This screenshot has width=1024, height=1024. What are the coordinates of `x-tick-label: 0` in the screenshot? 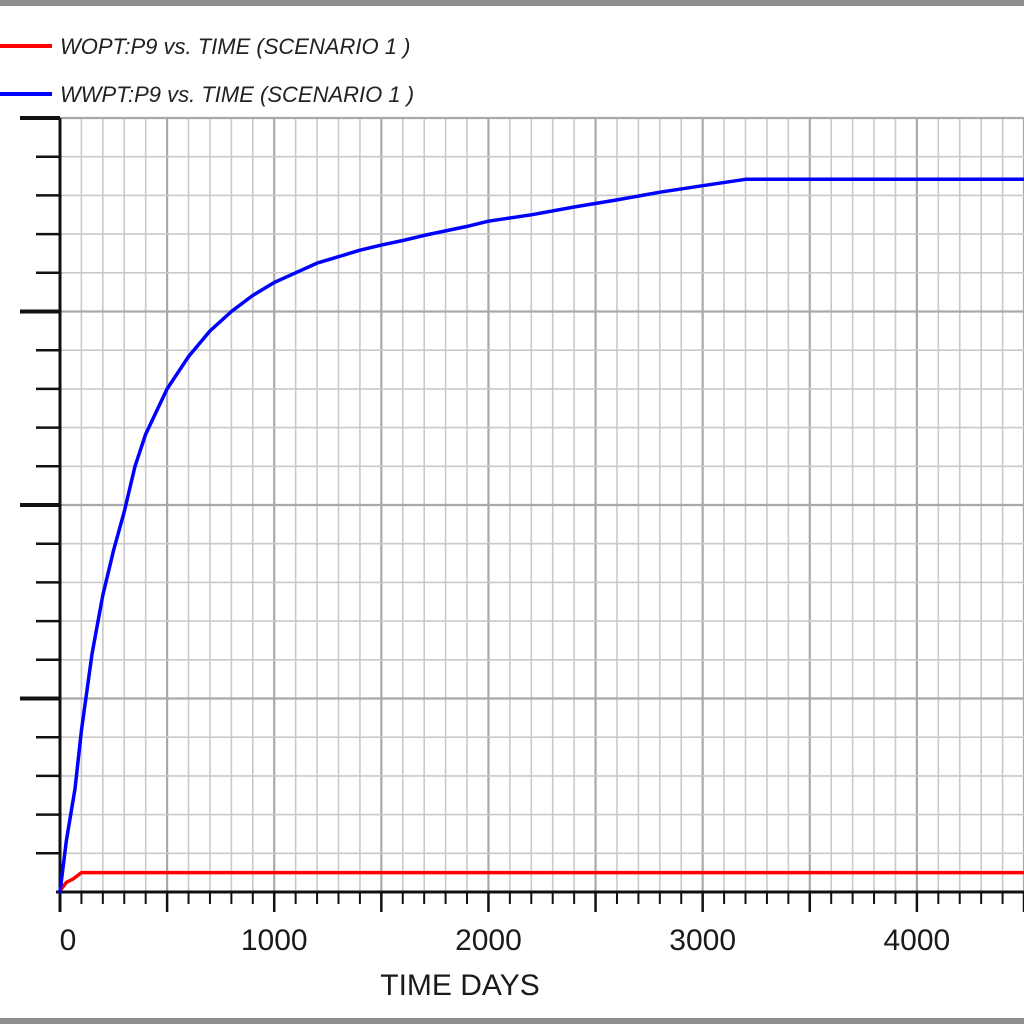 It's located at (68, 940).